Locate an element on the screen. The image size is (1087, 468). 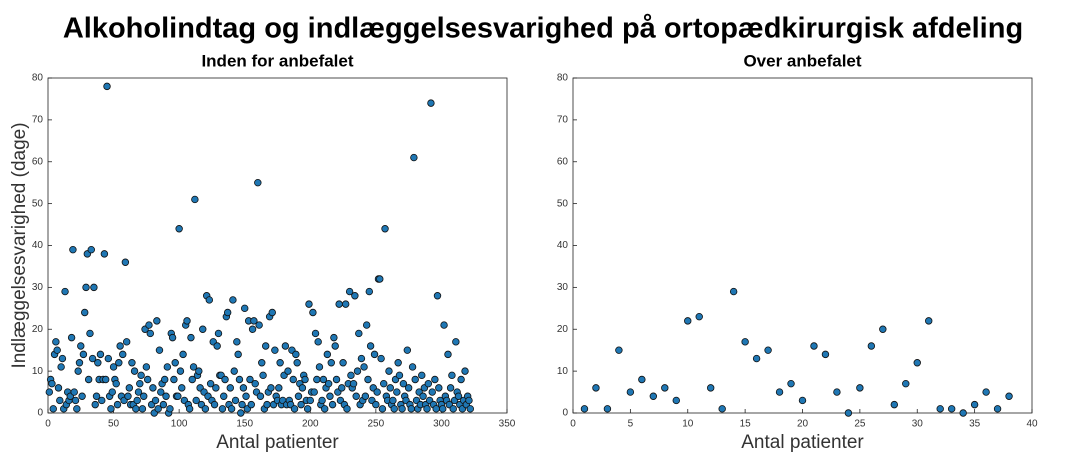
y-tick-label: 70 is located at coordinates (38, 120).